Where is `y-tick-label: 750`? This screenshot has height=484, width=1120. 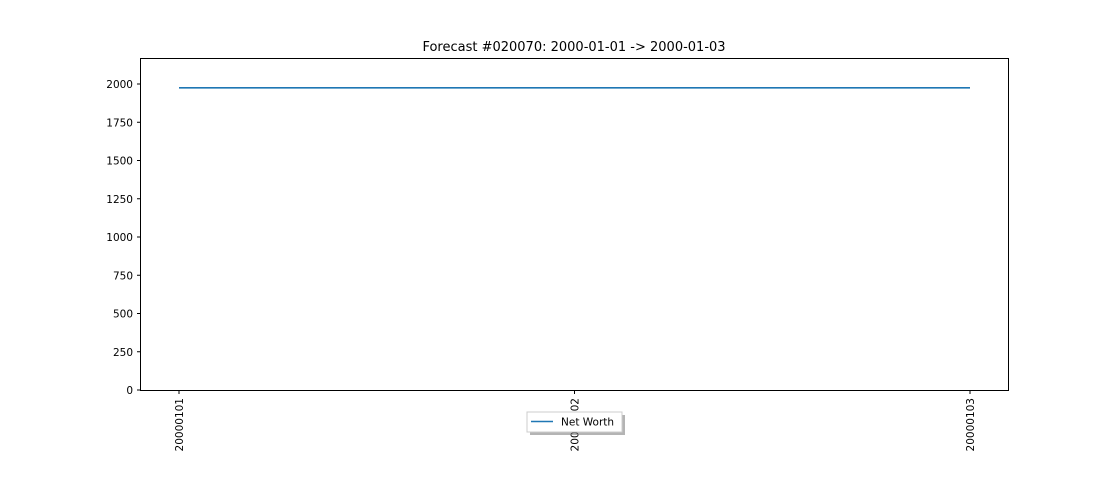 y-tick-label: 750 is located at coordinates (123, 276).